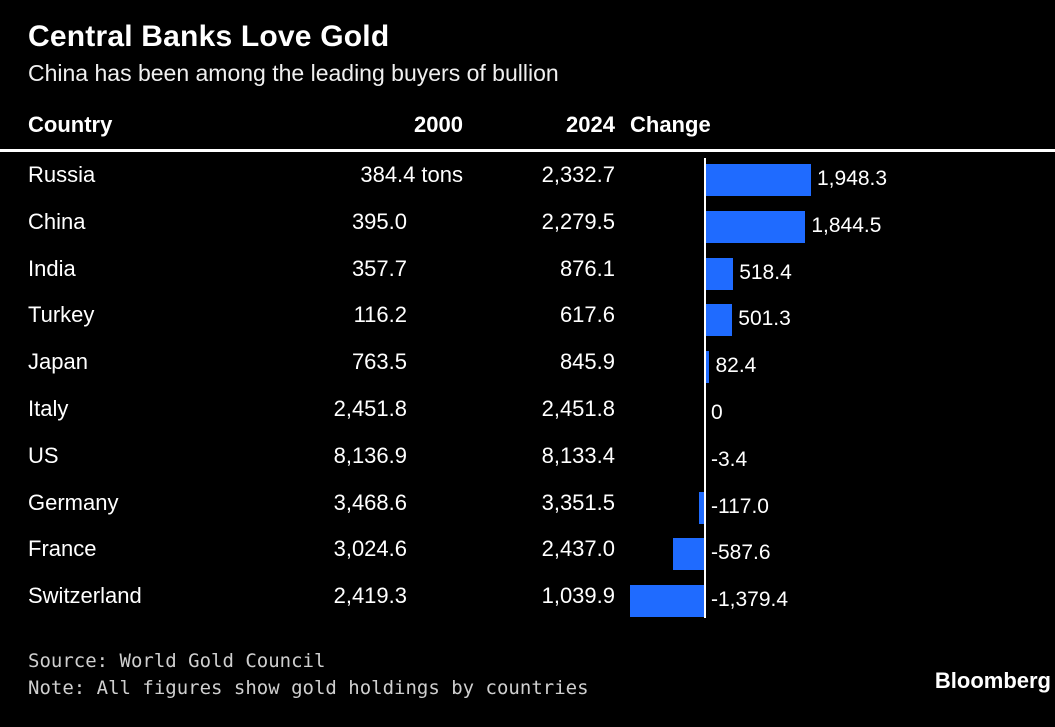 The height and width of the screenshot is (727, 1055). What do you see at coordinates (85, 596) in the screenshot?
I see `country-name: Switzerland` at bounding box center [85, 596].